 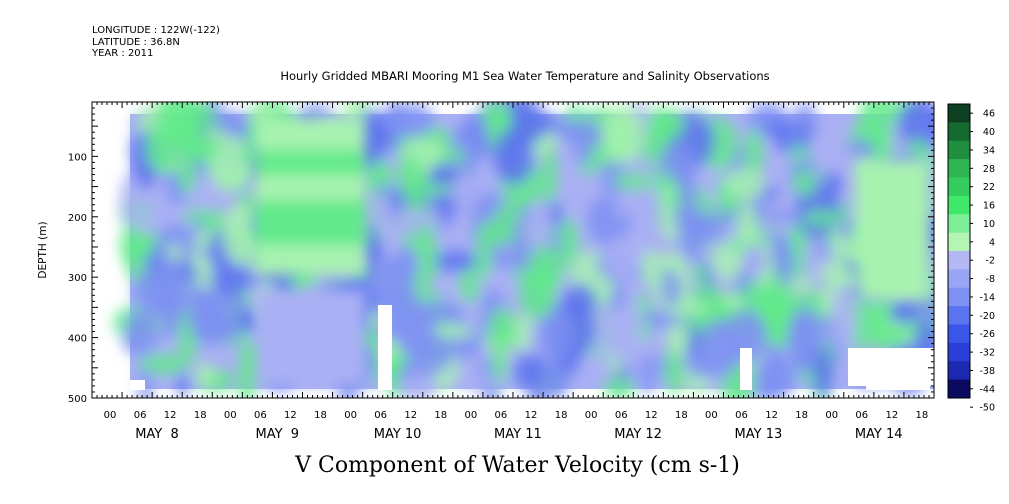 I want to click on colorbar-label: 16, so click(x=989, y=206).